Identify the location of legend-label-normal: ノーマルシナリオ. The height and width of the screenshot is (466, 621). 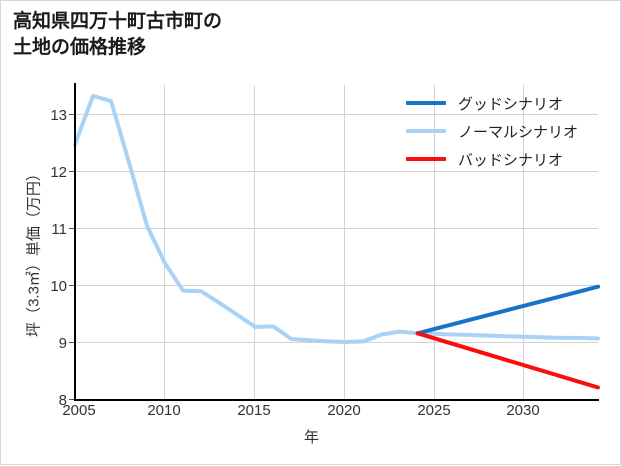
(518, 132).